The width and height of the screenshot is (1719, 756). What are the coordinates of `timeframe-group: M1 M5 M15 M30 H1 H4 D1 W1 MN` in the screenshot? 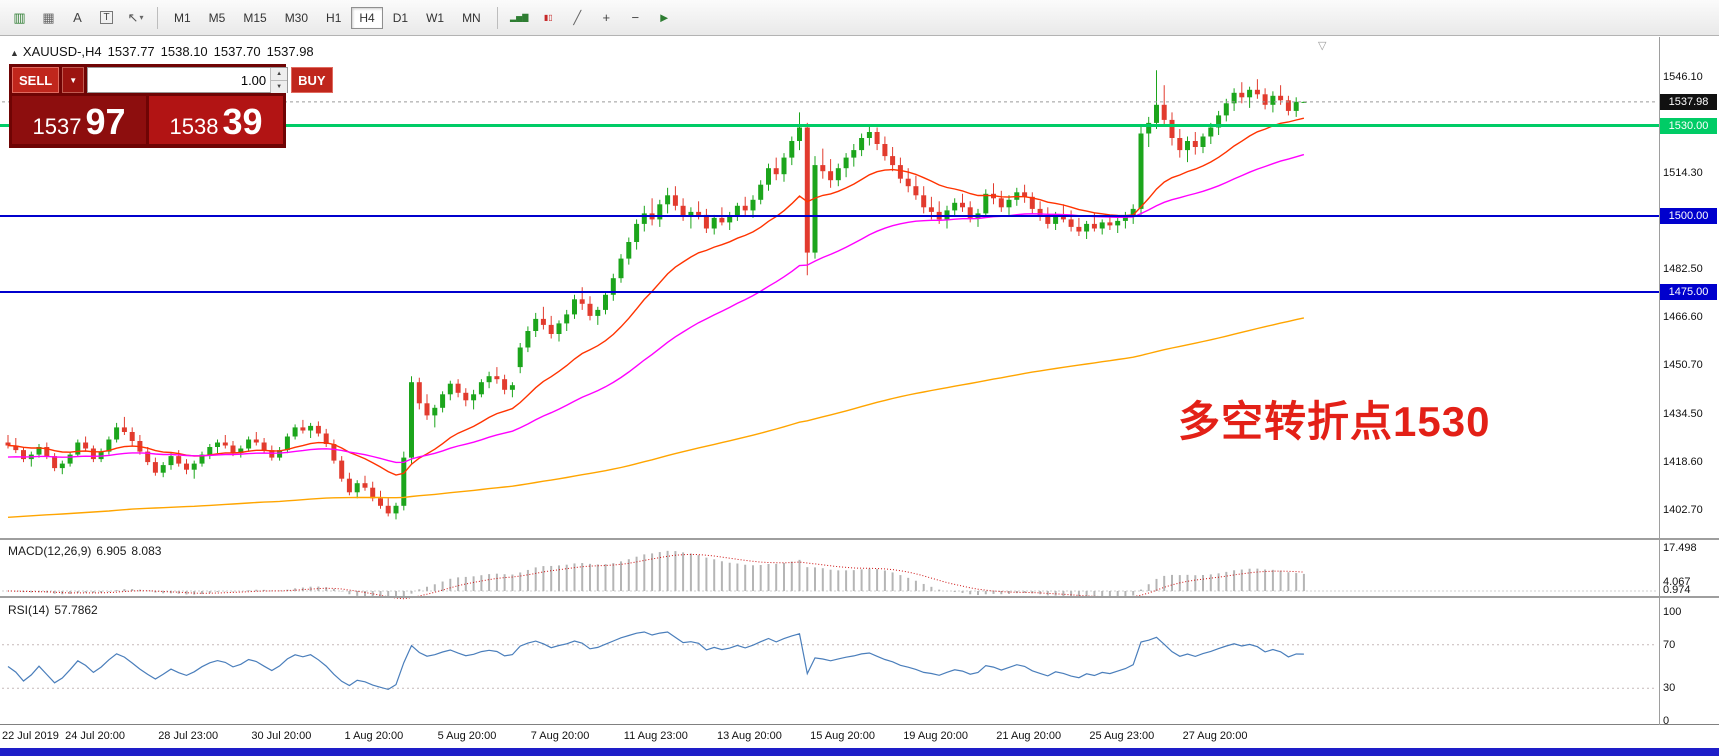 It's located at (327, 17).